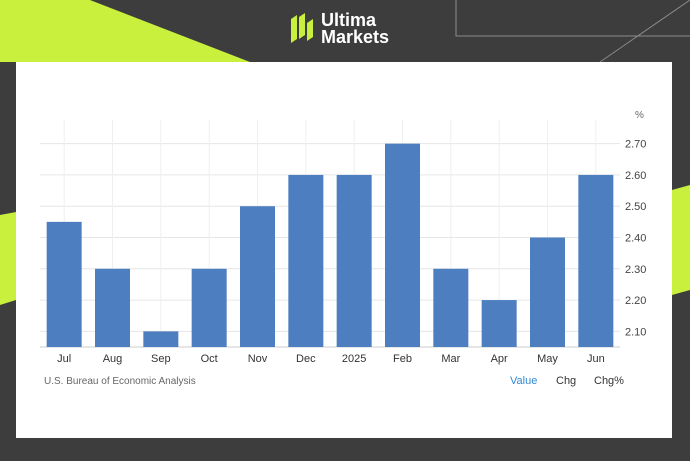 This screenshot has height=461, width=690. What do you see at coordinates (354, 359) in the screenshot?
I see `x-tick-label: 2025` at bounding box center [354, 359].